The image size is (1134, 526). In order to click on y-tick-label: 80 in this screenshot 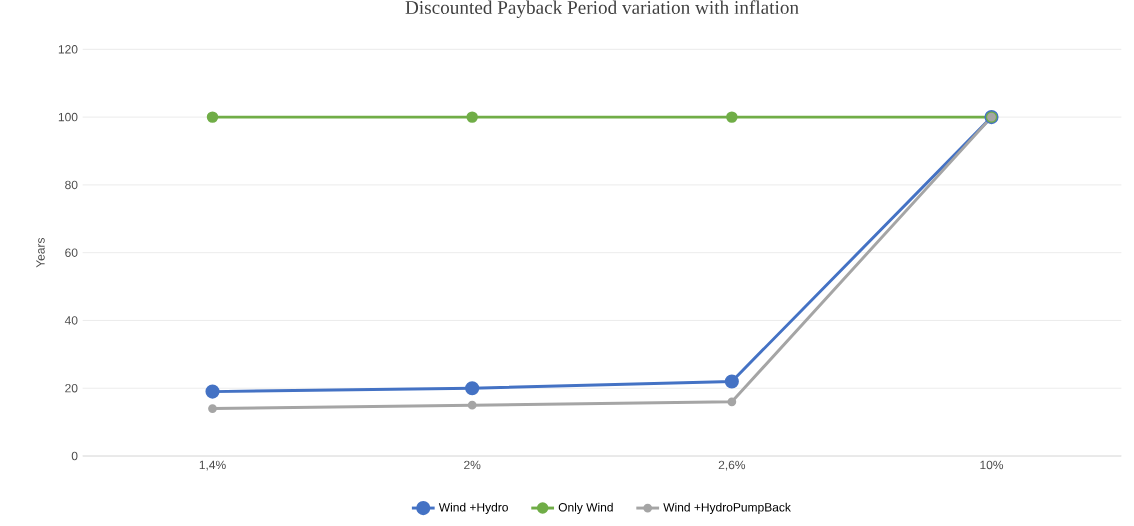, I will do `click(71, 185)`.